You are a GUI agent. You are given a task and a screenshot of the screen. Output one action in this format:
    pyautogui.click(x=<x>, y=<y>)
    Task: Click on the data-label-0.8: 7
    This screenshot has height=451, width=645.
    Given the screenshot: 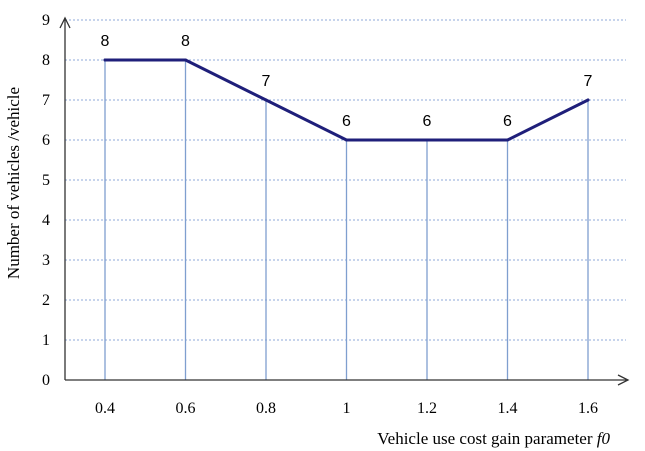 What is the action you would take?
    pyautogui.click(x=266, y=81)
    